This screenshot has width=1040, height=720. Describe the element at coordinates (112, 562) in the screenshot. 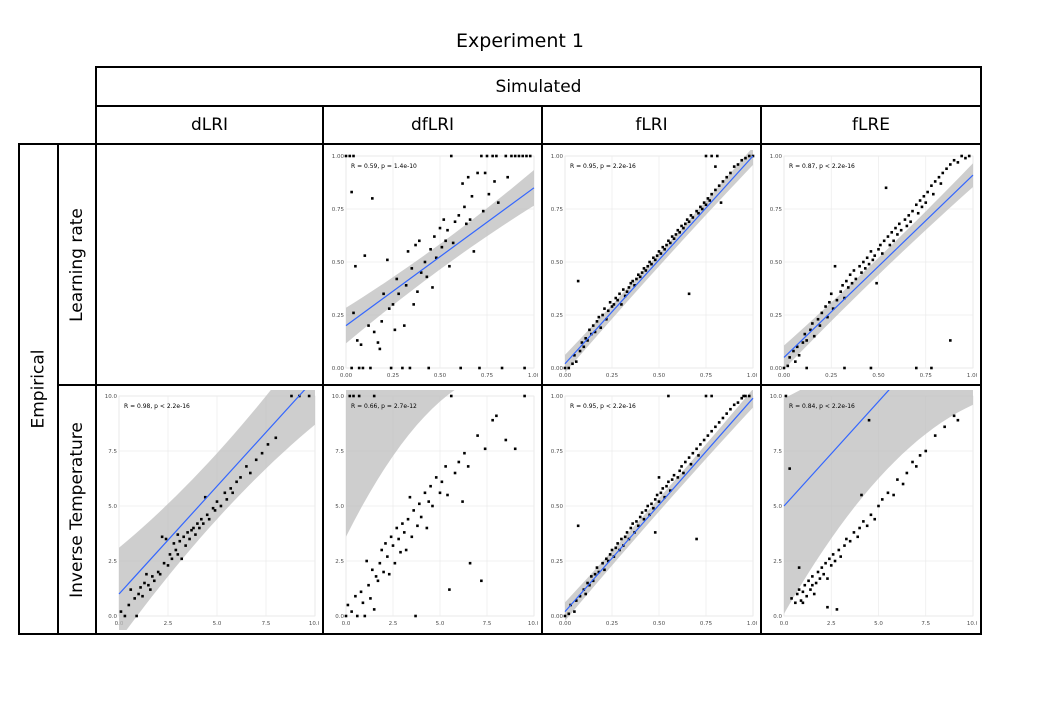

I see `y-tick-label: 2.5` at that location.